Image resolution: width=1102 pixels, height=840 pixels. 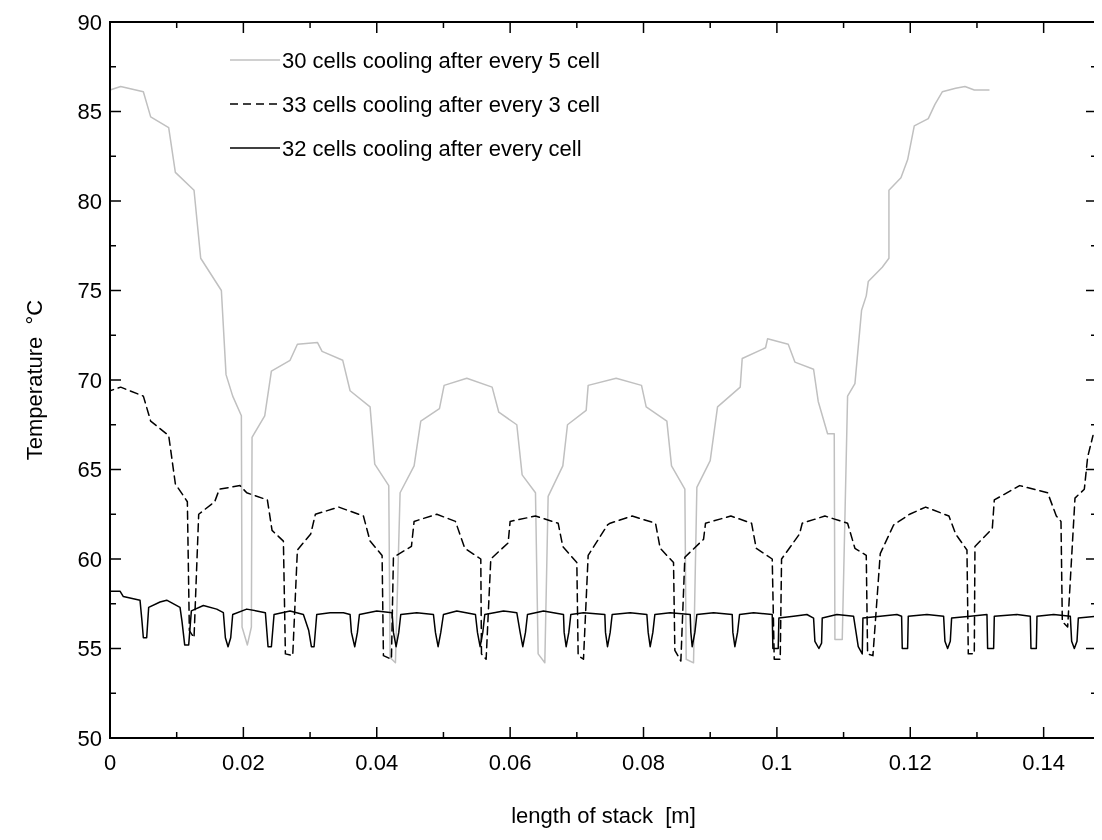 What do you see at coordinates (377, 762) in the screenshot?
I see `x-tick-label: 0.04` at bounding box center [377, 762].